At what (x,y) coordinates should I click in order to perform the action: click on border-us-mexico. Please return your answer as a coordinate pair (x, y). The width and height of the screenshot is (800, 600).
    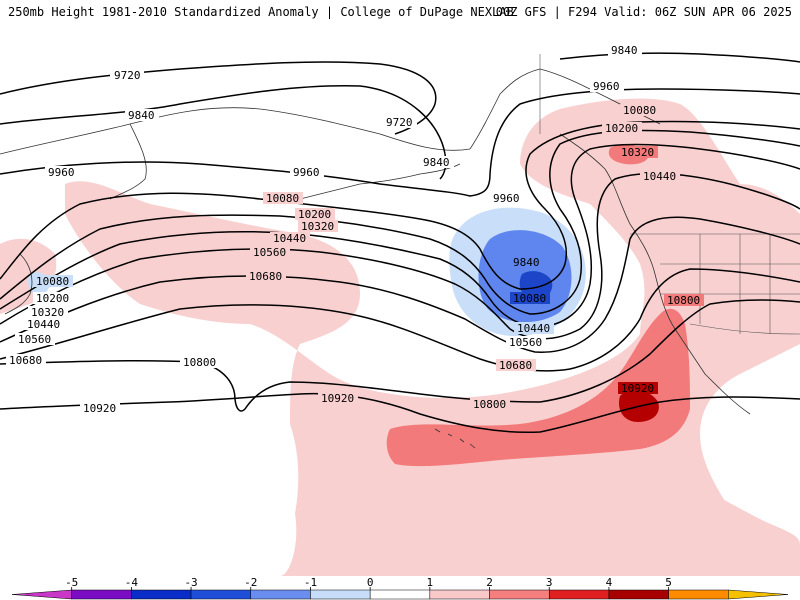
    Looking at the image, I should click on (744, 329).